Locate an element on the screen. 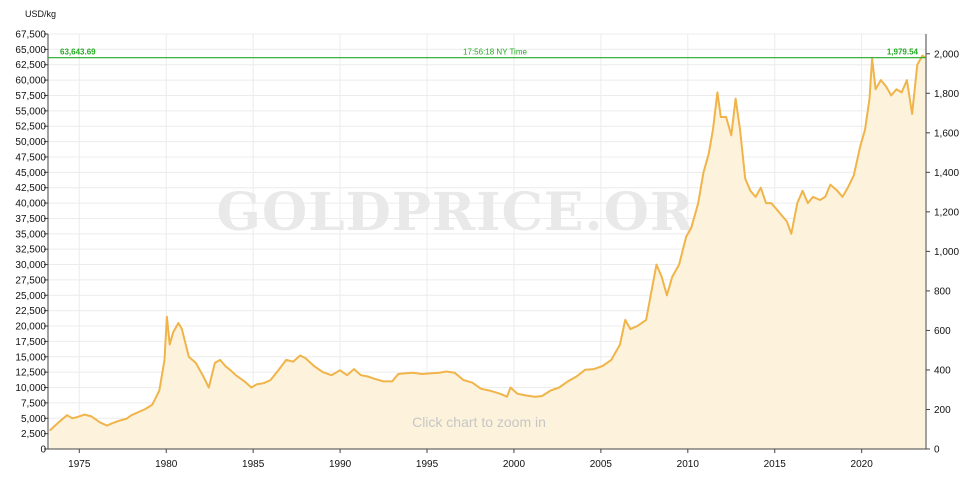  left-tick-label: 25,000 is located at coordinates (30, 296).